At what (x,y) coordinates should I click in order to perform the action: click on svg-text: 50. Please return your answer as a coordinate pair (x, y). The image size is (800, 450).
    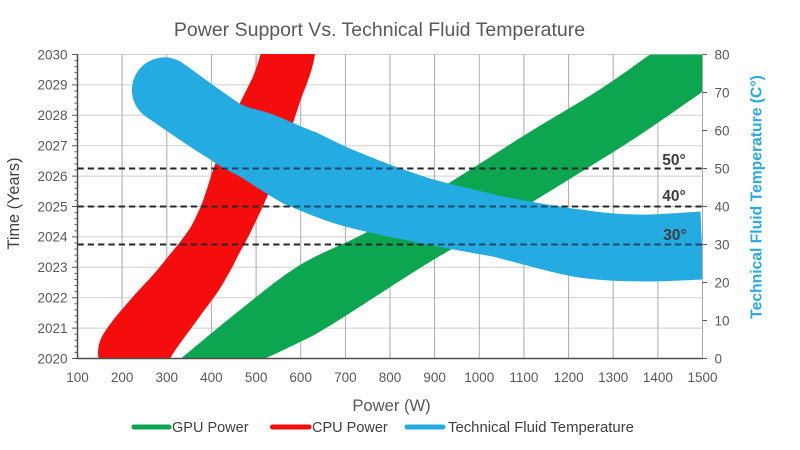
    Looking at the image, I should click on (722, 168).